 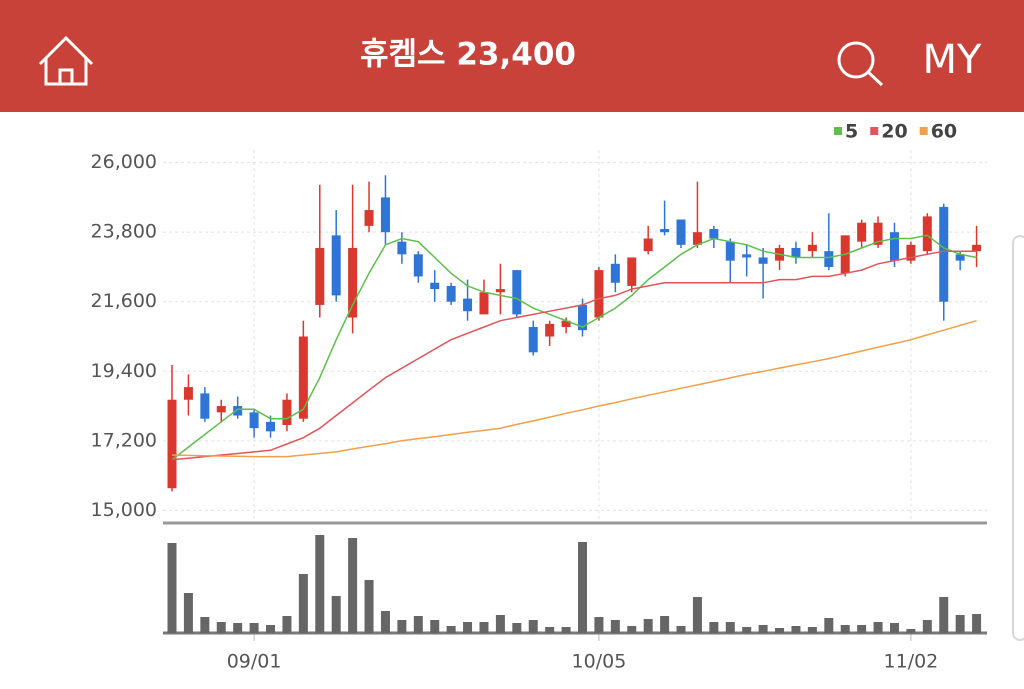 I want to click on legend-label: 60, so click(x=944, y=132).